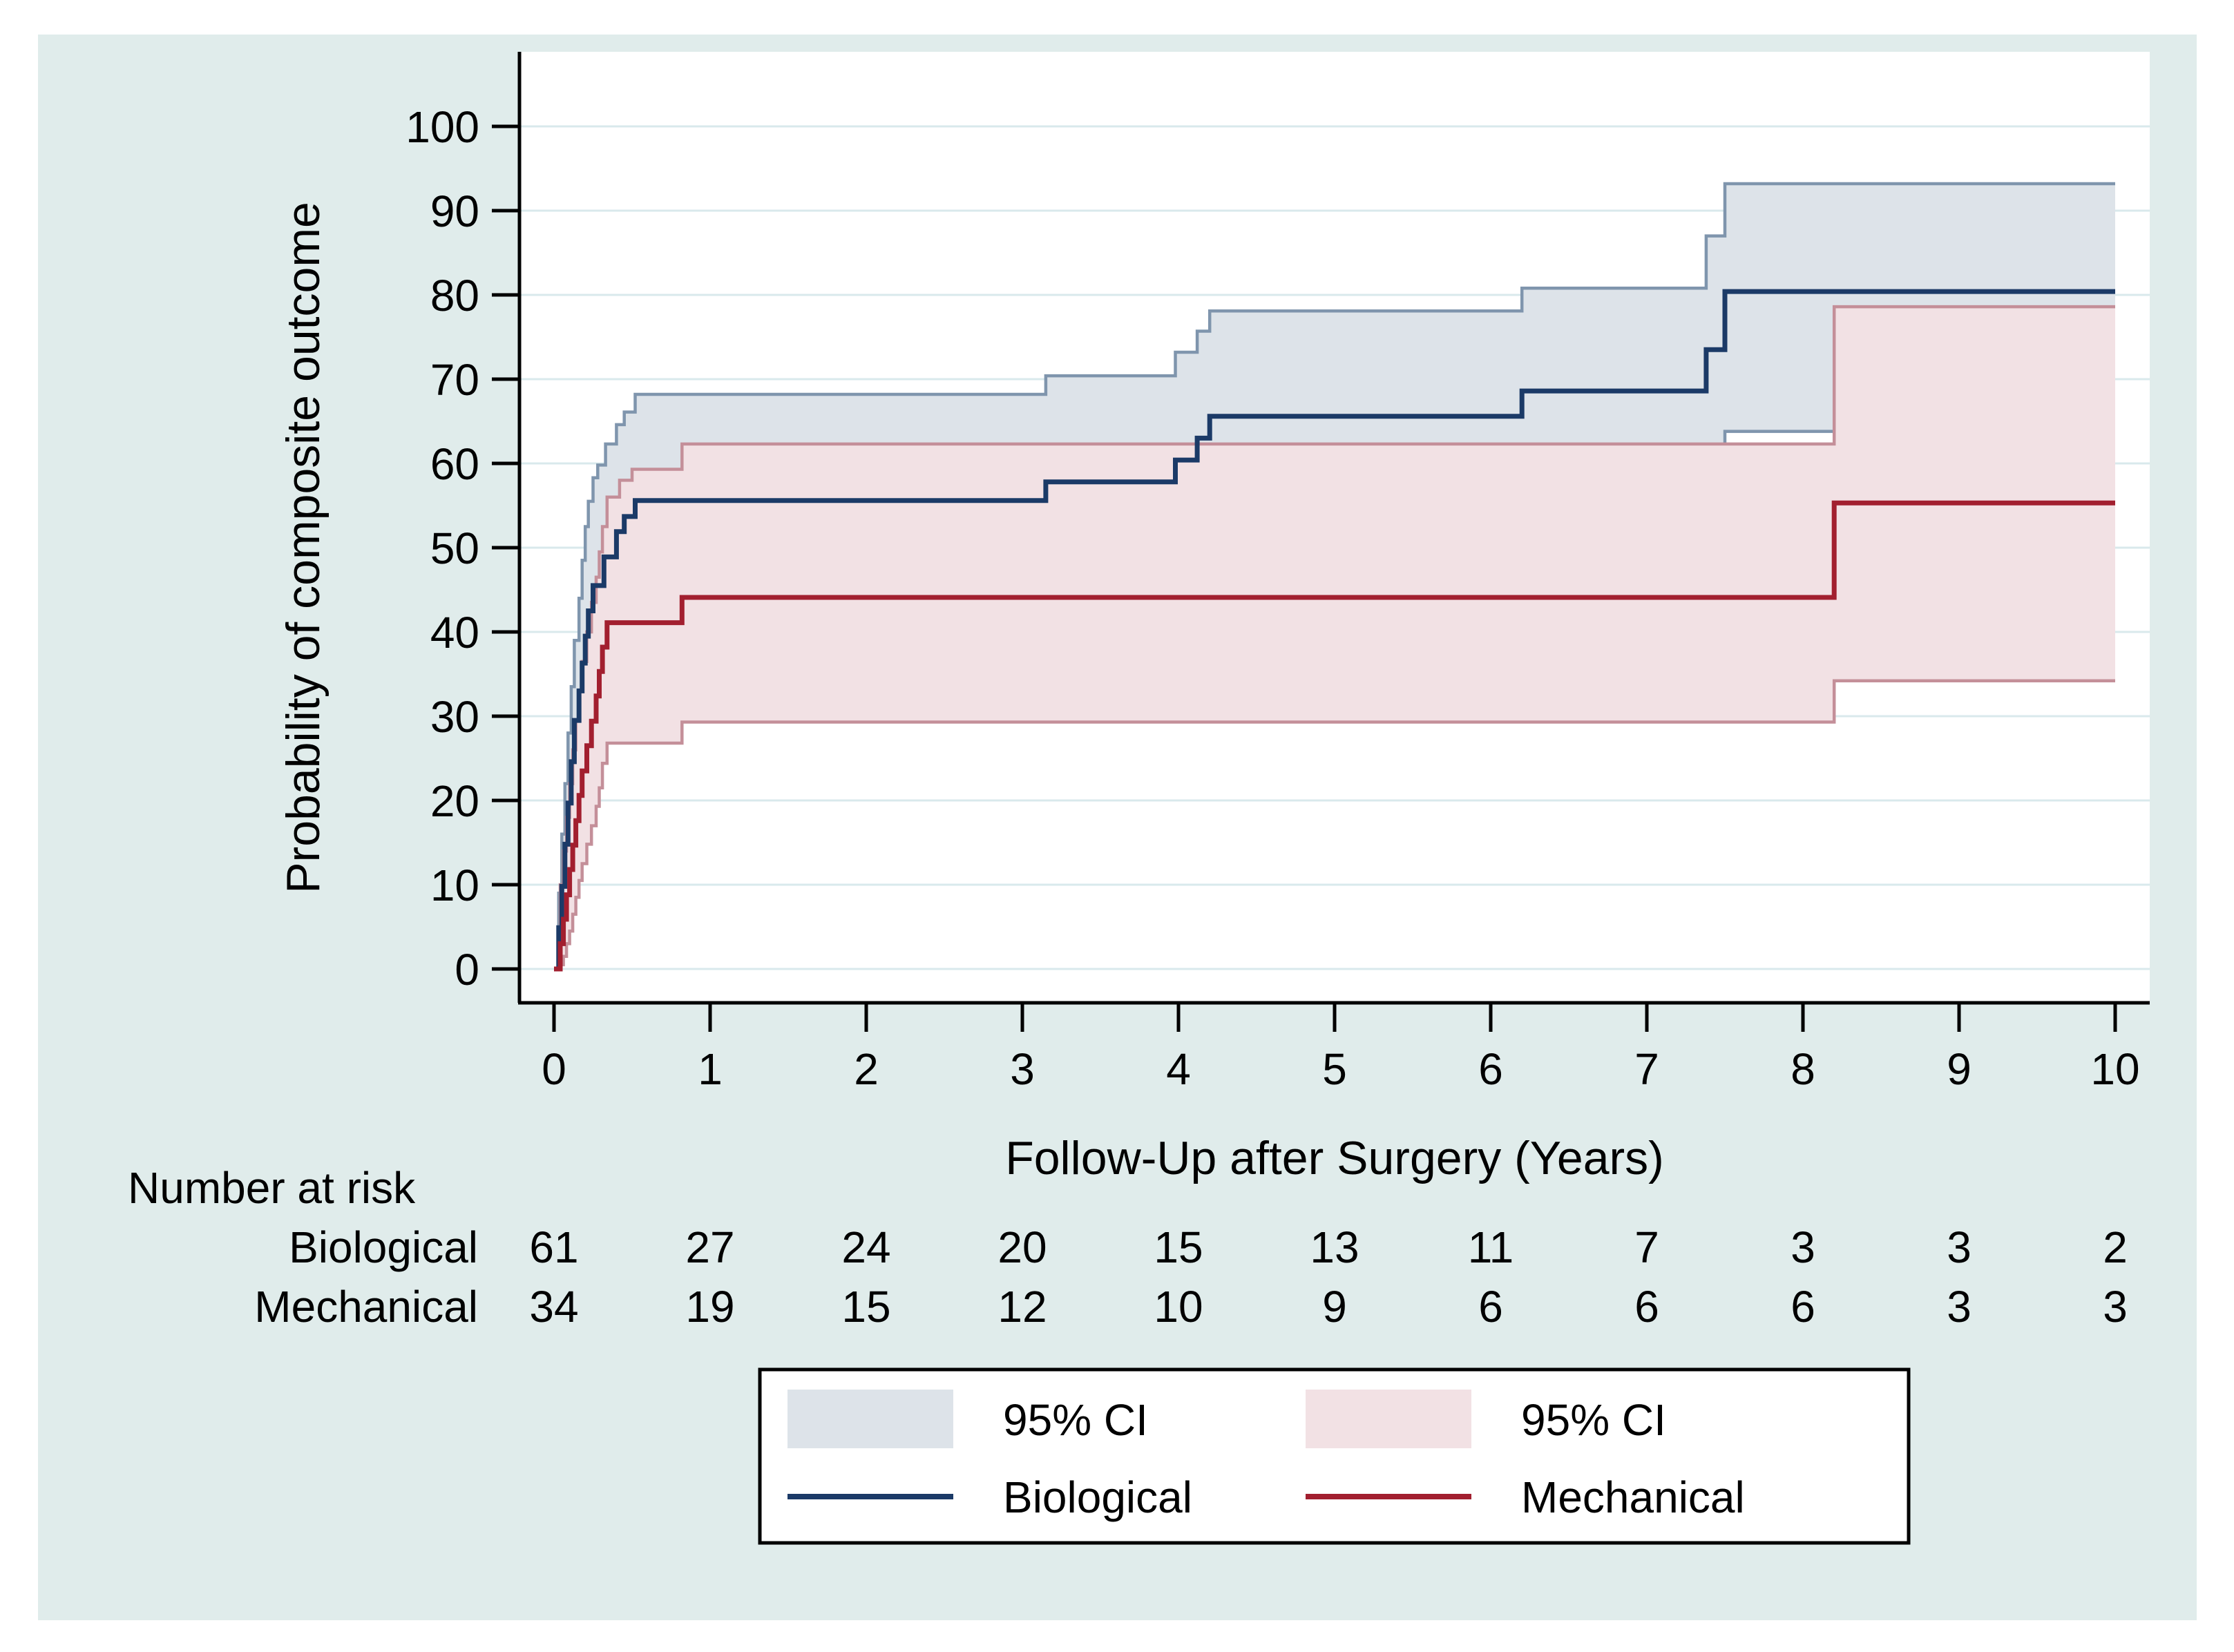 The image size is (2234, 1652). I want to click on at-risk-count-mechanical-year-3: 12, so click(1022, 1307).